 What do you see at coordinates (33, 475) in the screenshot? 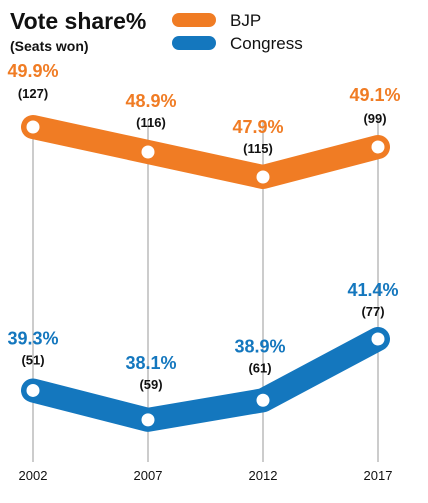
I see `x-tick-2002: 2002` at bounding box center [33, 475].